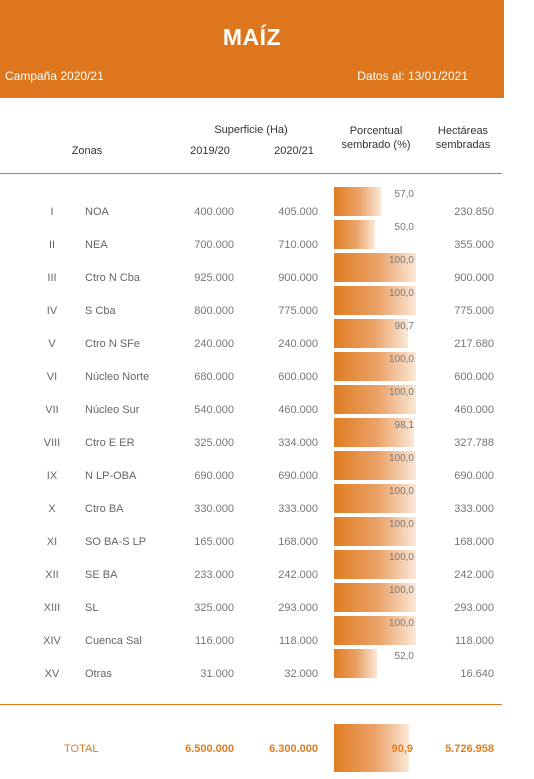 This screenshot has height=779, width=534. I want to click on surface-2020-21: 333.000, so click(298, 509).